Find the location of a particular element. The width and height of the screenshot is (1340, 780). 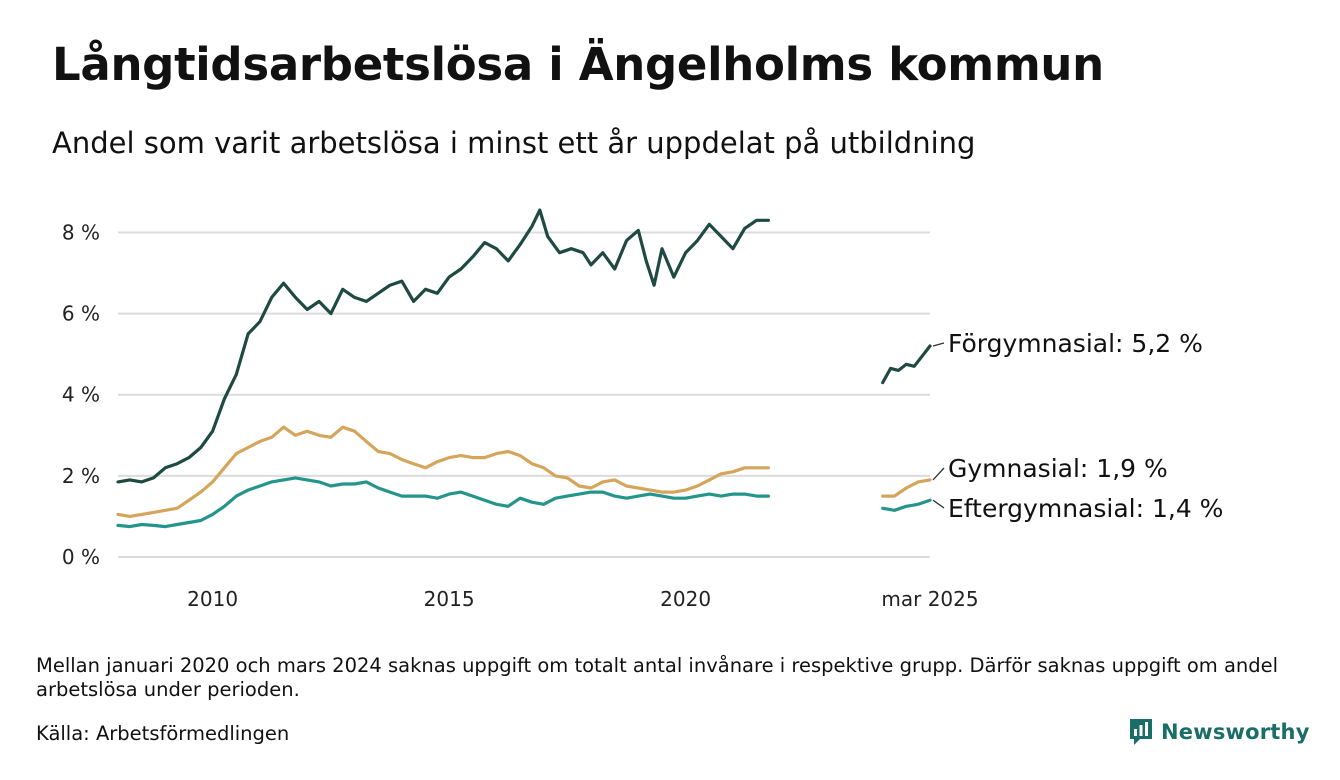

x-tick-label: 2010 is located at coordinates (212, 599).